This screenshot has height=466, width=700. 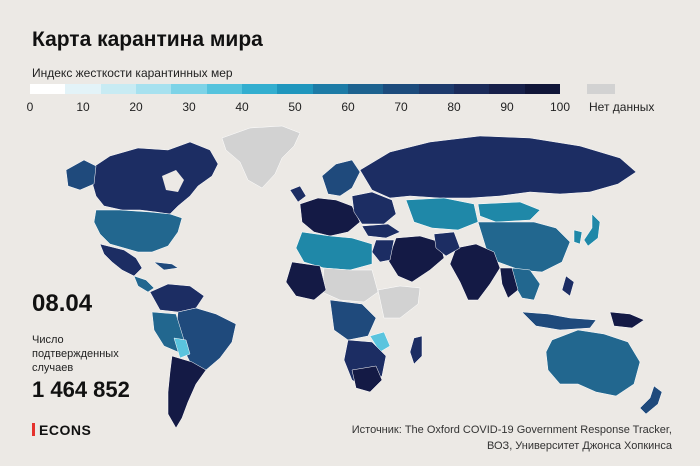 I want to click on page-title: Карта карантина мира, so click(x=147, y=39).